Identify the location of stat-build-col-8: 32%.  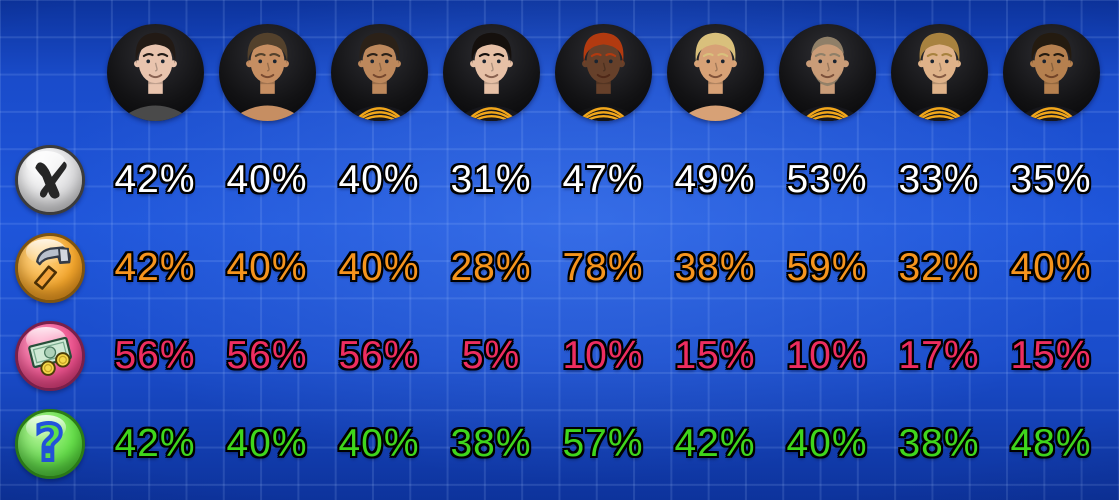
(939, 267).